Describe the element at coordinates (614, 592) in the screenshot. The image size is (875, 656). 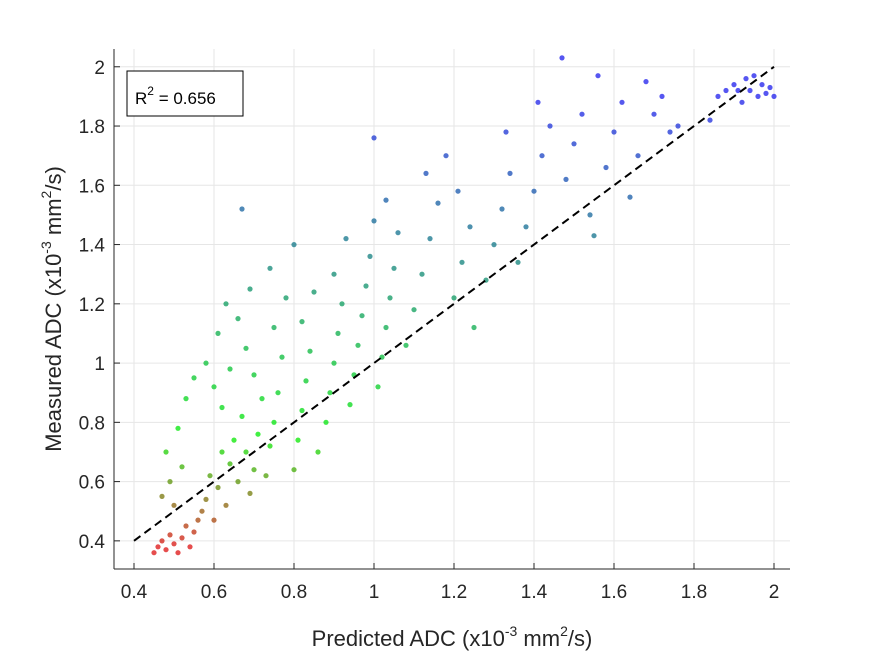
I see `x-tick-label: 1.6` at that location.